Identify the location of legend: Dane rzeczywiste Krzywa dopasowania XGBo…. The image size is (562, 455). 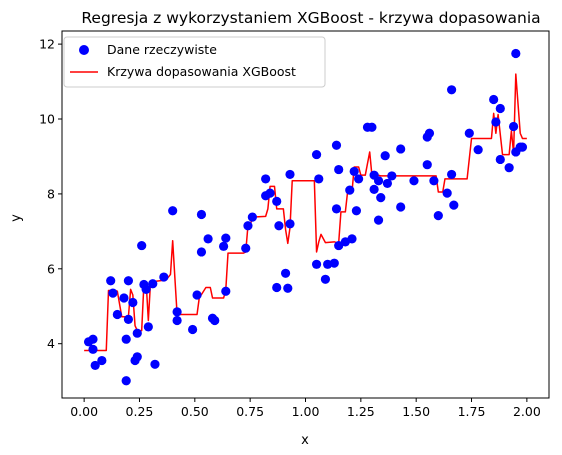
(194, 62).